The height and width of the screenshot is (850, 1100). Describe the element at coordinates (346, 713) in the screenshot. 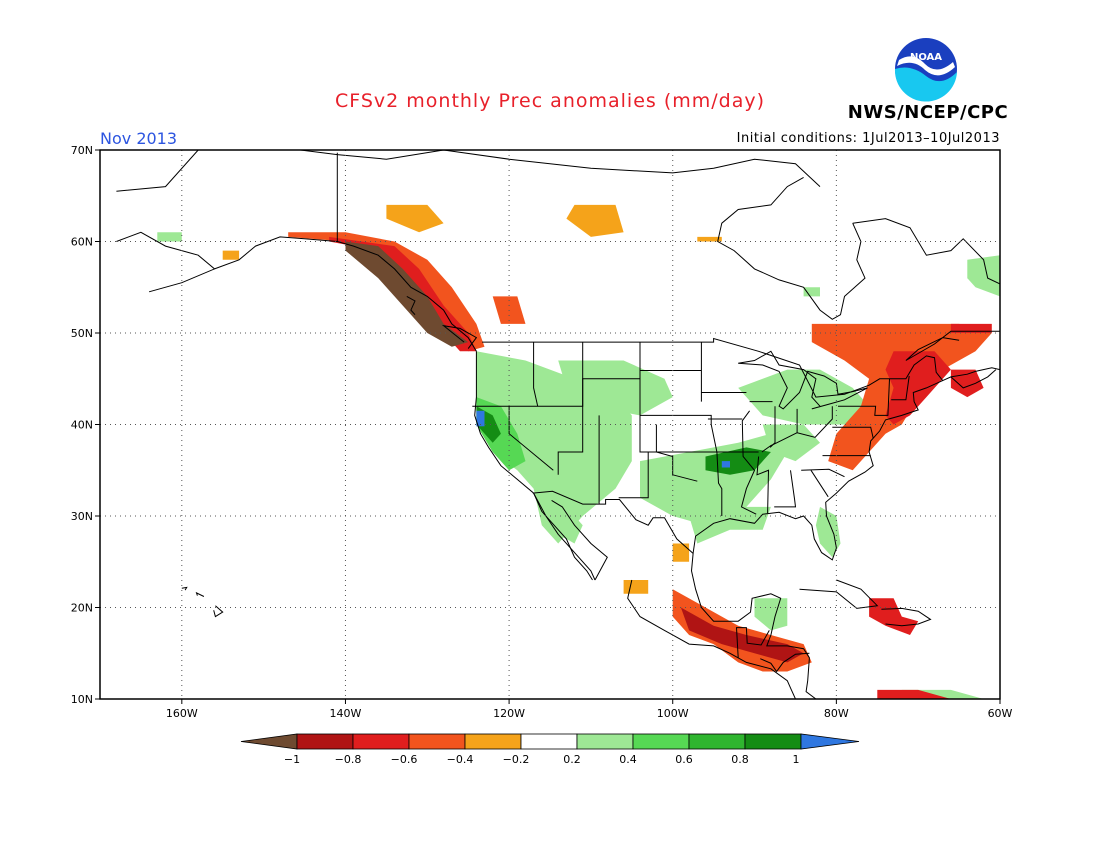

I see `lon-label: 140W` at that location.